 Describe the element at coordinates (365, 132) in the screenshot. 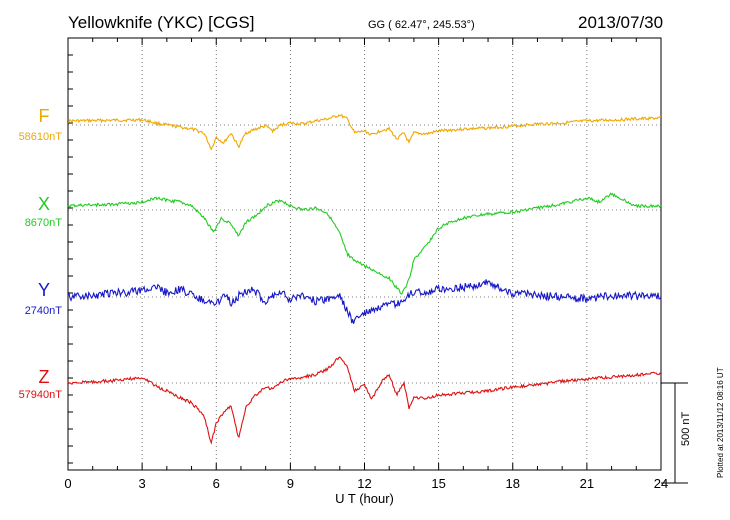

I see `series-f-line` at that location.